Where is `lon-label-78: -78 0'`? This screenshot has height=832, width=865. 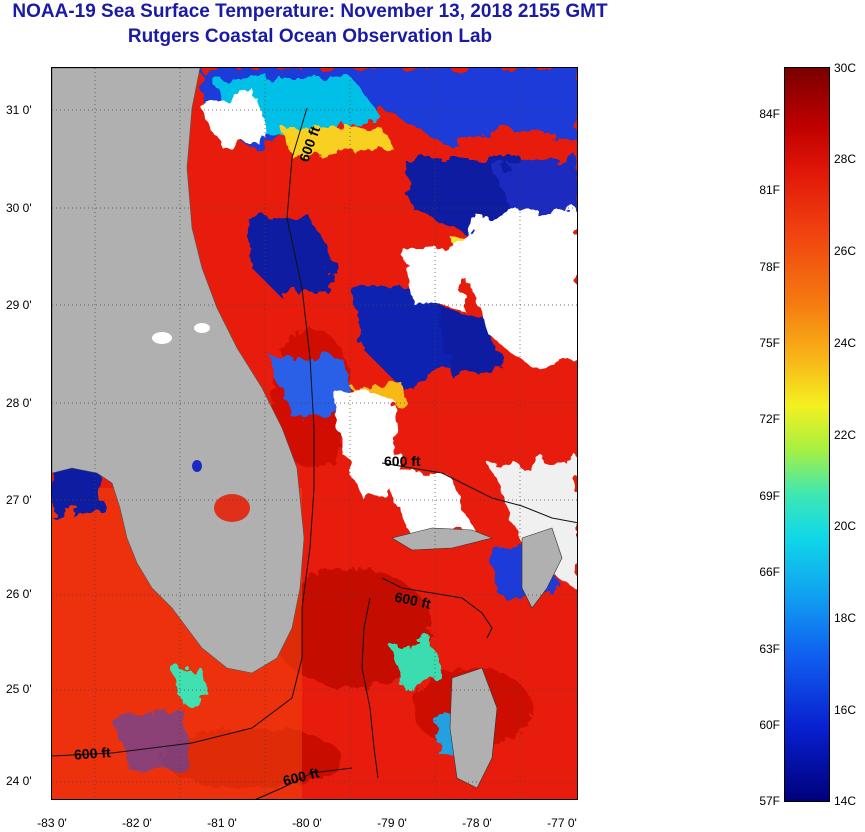 lon-label-78: -78 0' is located at coordinates (477, 823).